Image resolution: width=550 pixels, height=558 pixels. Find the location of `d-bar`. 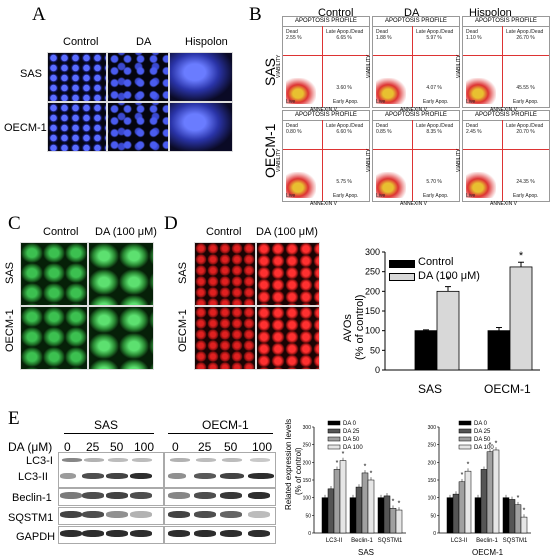

d-bar is located at coordinates (521, 318).